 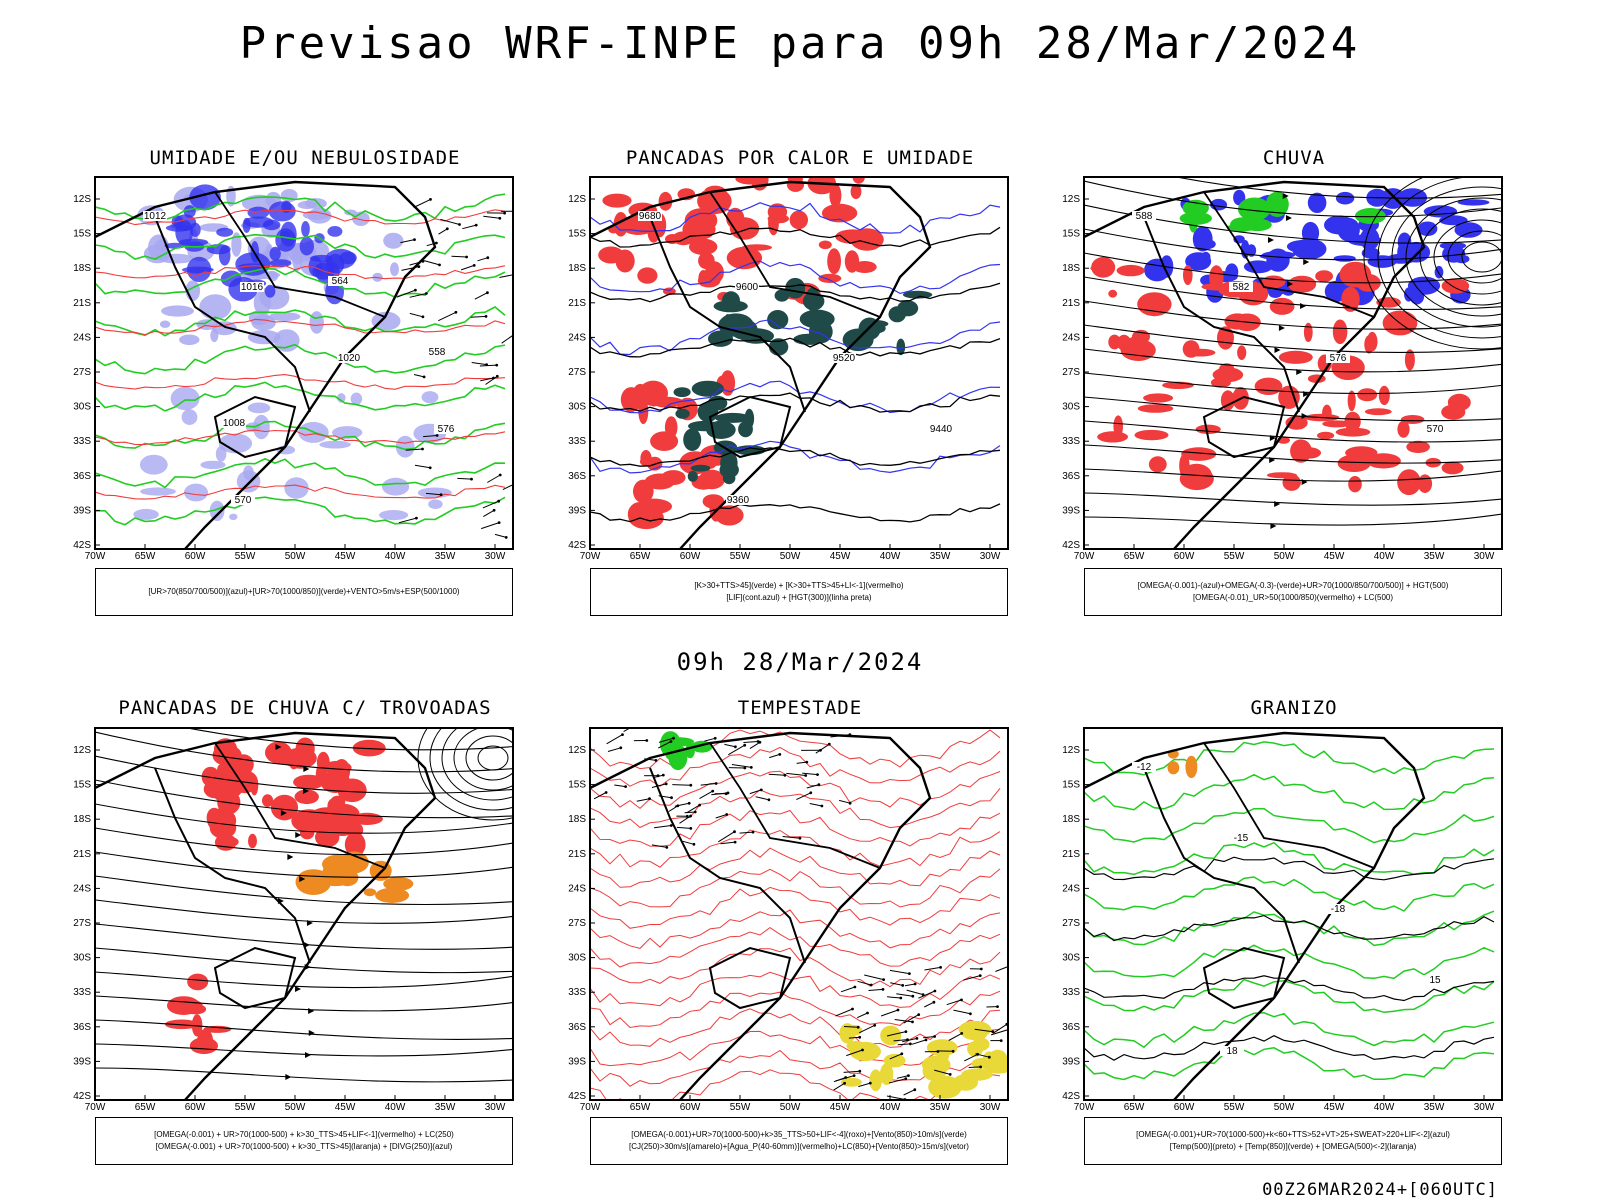 I want to click on country-border, so click(x=232, y=314).